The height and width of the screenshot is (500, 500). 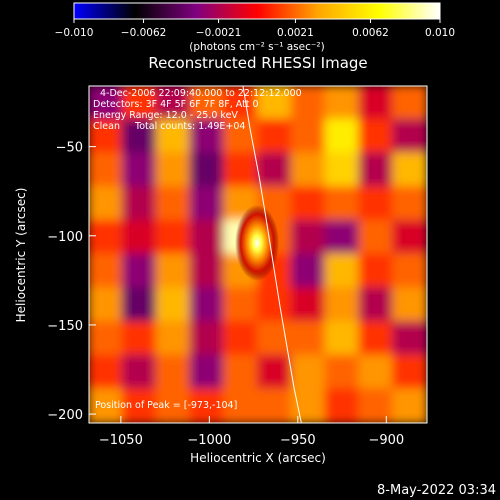 What do you see at coordinates (166, 405) in the screenshot?
I see `annotation-peak-position: Position of Peak = [-973,-104]` at bounding box center [166, 405].